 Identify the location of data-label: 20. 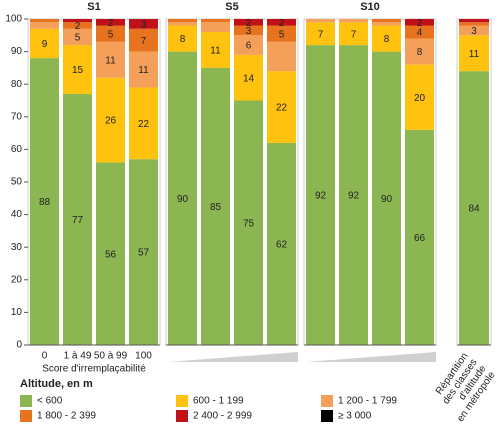
(420, 98).